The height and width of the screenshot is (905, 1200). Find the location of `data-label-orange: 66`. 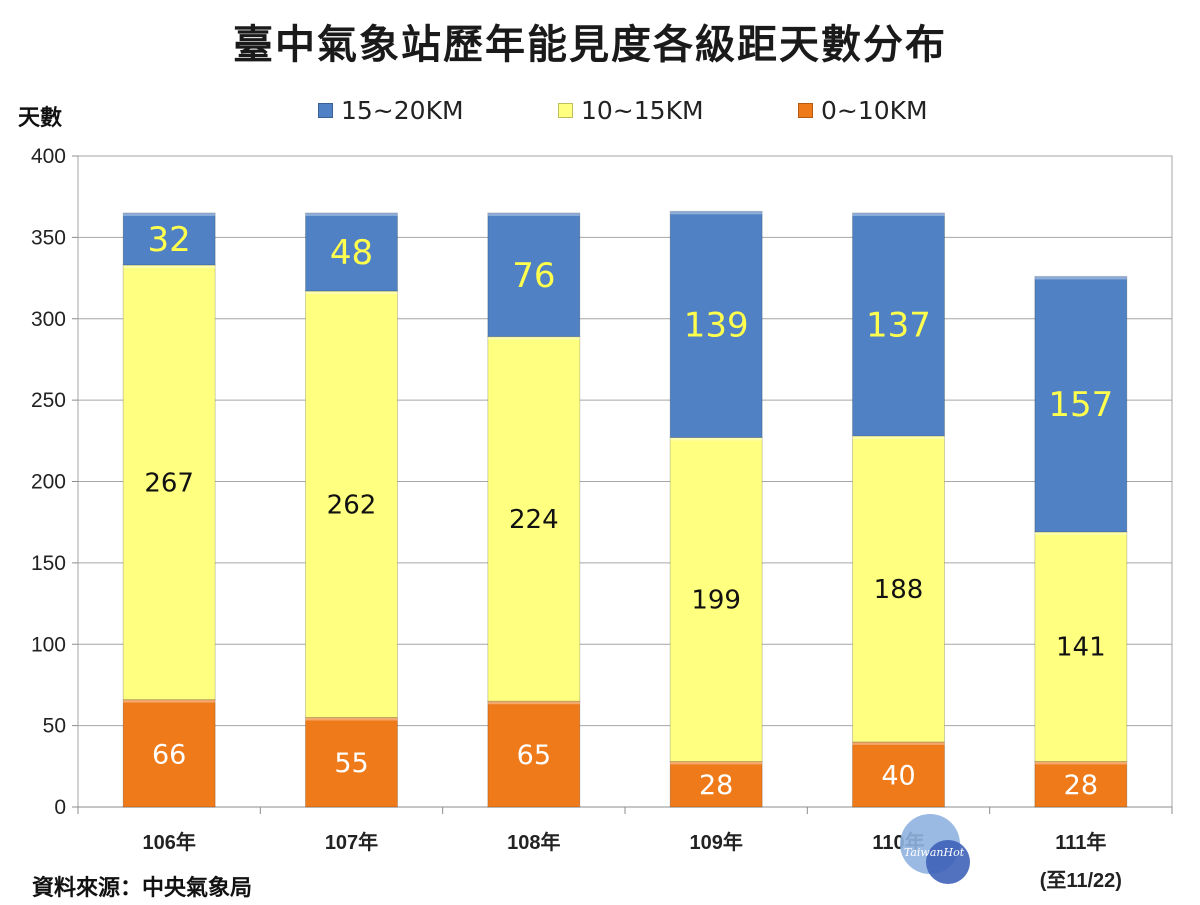

data-label-orange: 66 is located at coordinates (169, 754).